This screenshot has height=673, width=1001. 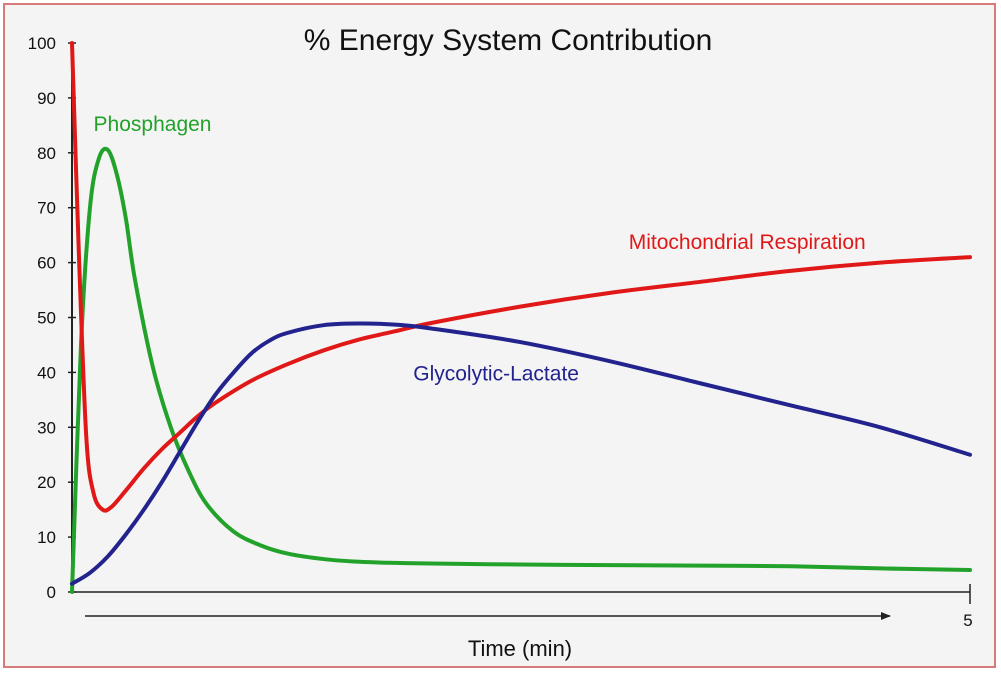 I want to click on series-label-mitochondrial-respiration: Mitochondrial Respiration, so click(x=747, y=242).